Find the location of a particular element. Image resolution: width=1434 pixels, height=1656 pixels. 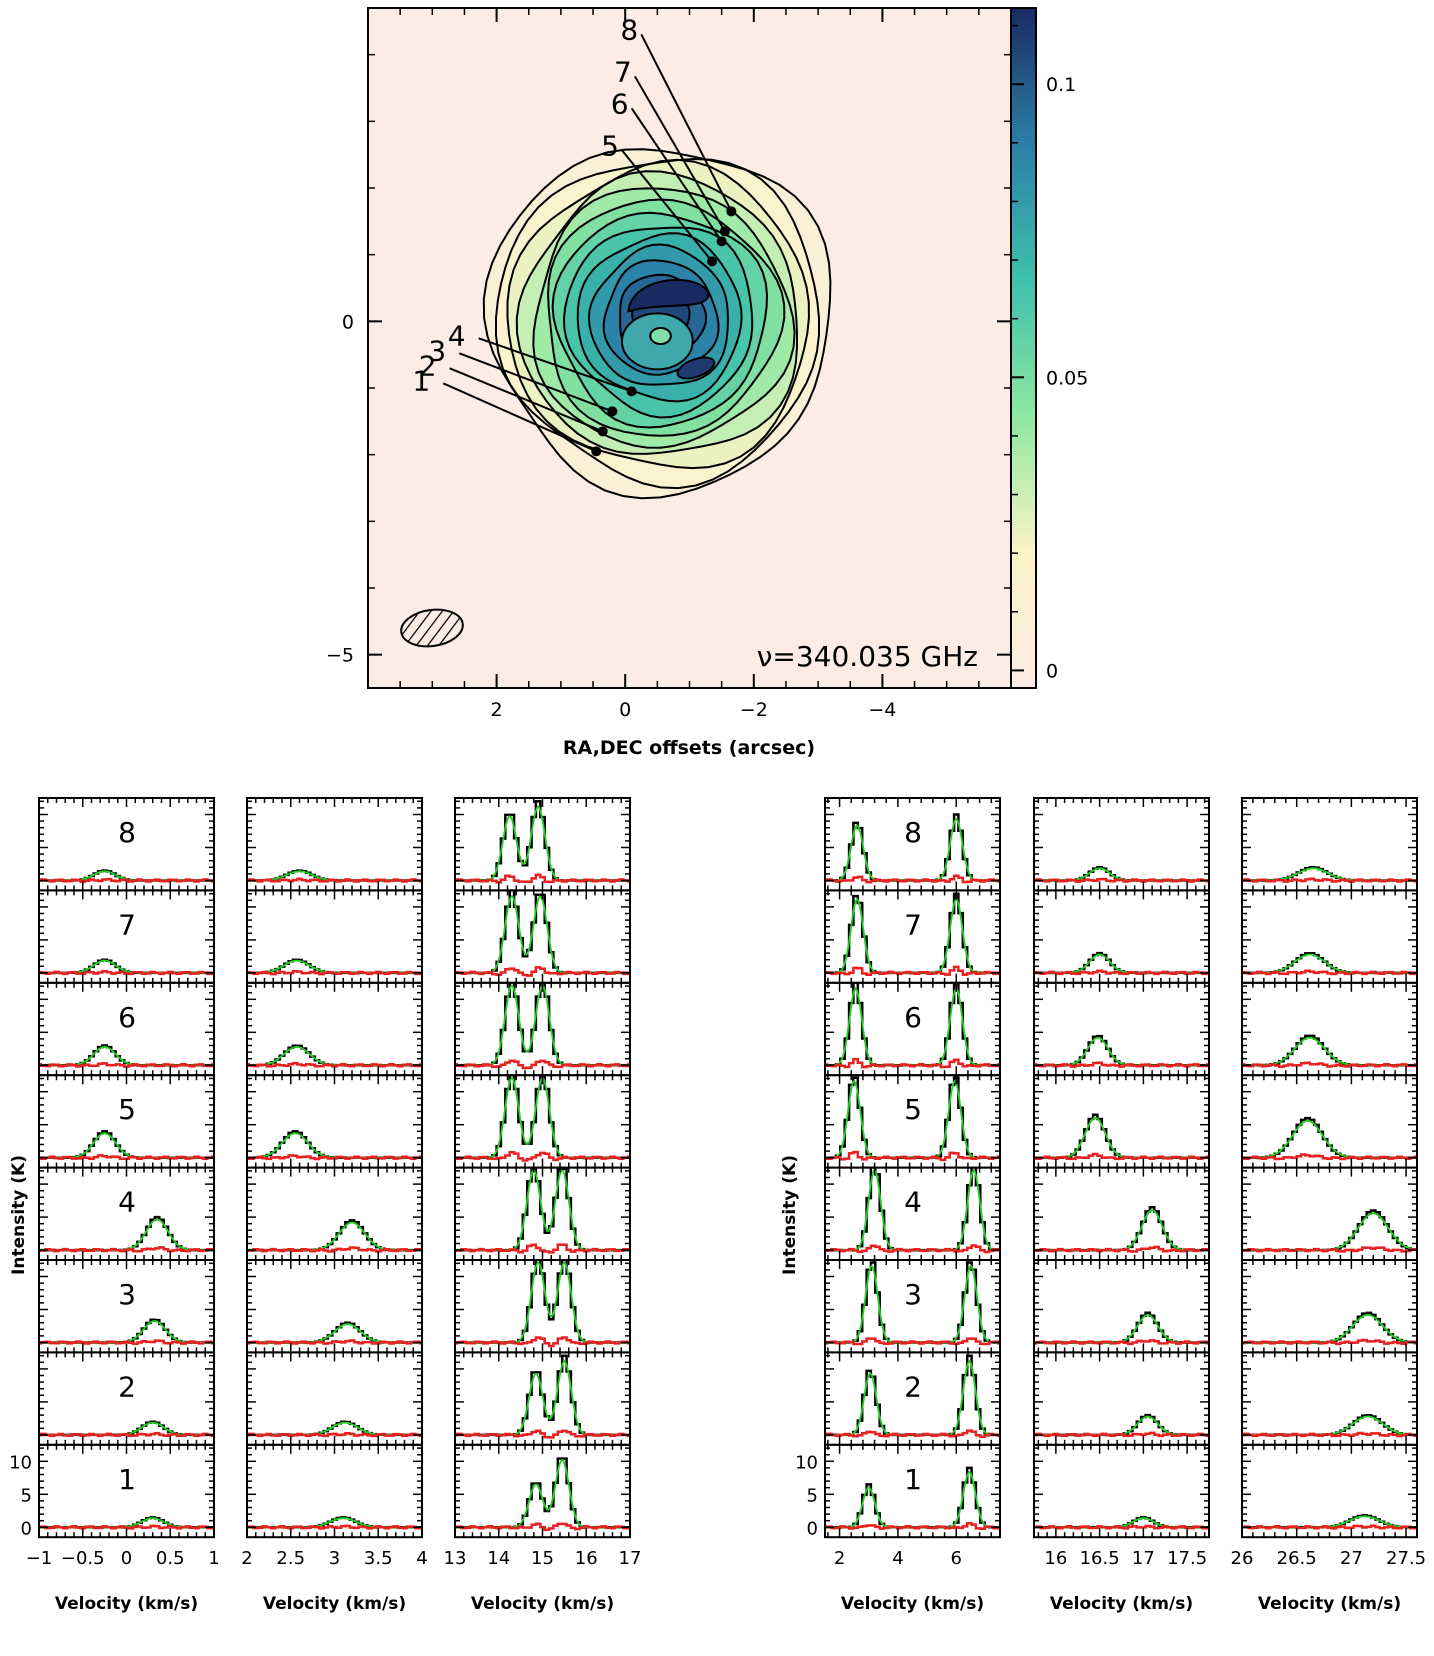

x-tick-label: 6 is located at coordinates (956, 1558).